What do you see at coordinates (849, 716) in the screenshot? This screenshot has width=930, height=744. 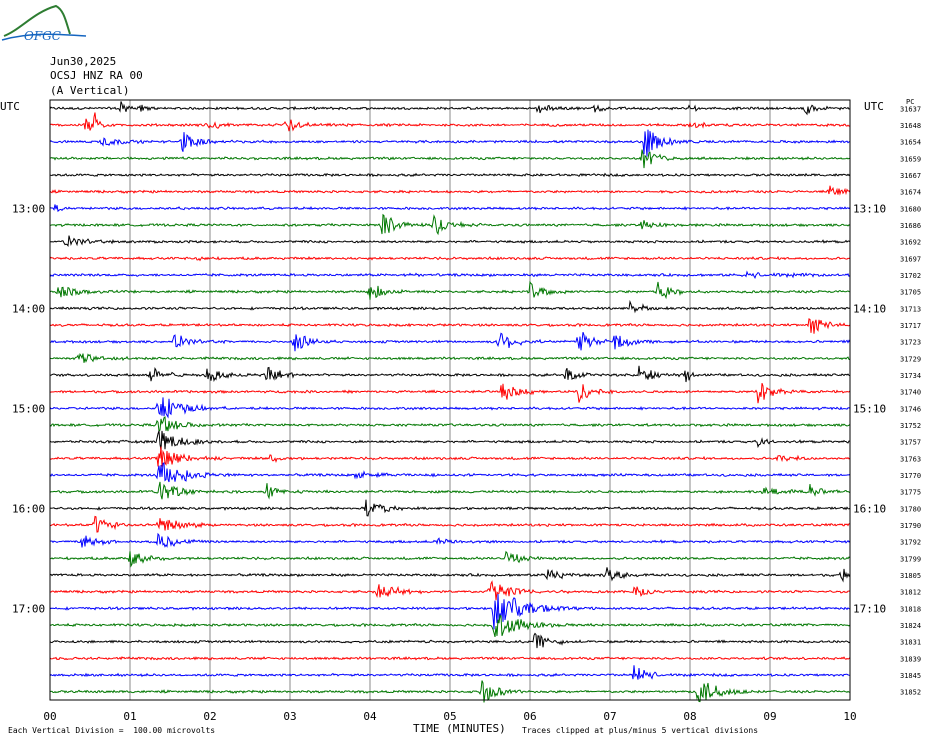 I see `x-tick-label: 10` at bounding box center [849, 716].